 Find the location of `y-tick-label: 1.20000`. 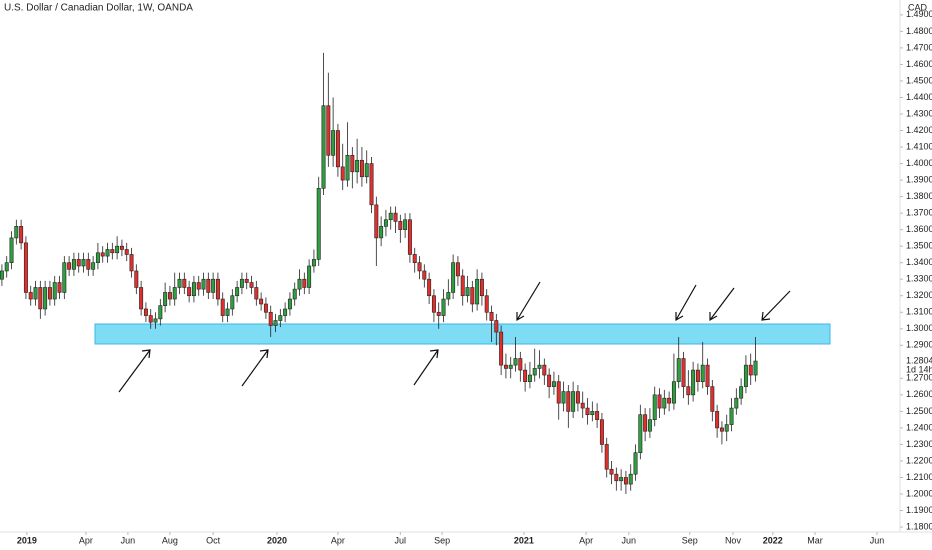

y-tick-label: 1.20000 is located at coordinates (919, 493).